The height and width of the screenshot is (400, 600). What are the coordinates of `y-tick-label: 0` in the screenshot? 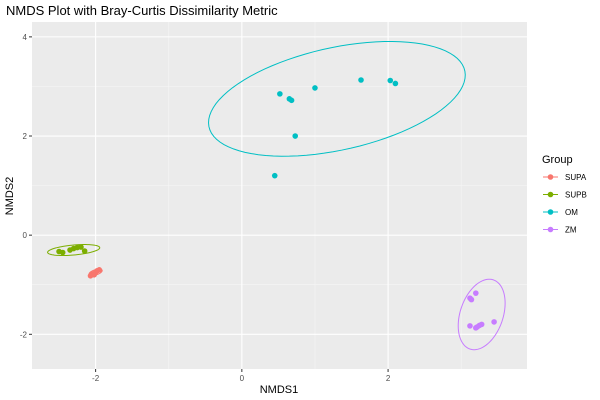 It's located at (25, 235).